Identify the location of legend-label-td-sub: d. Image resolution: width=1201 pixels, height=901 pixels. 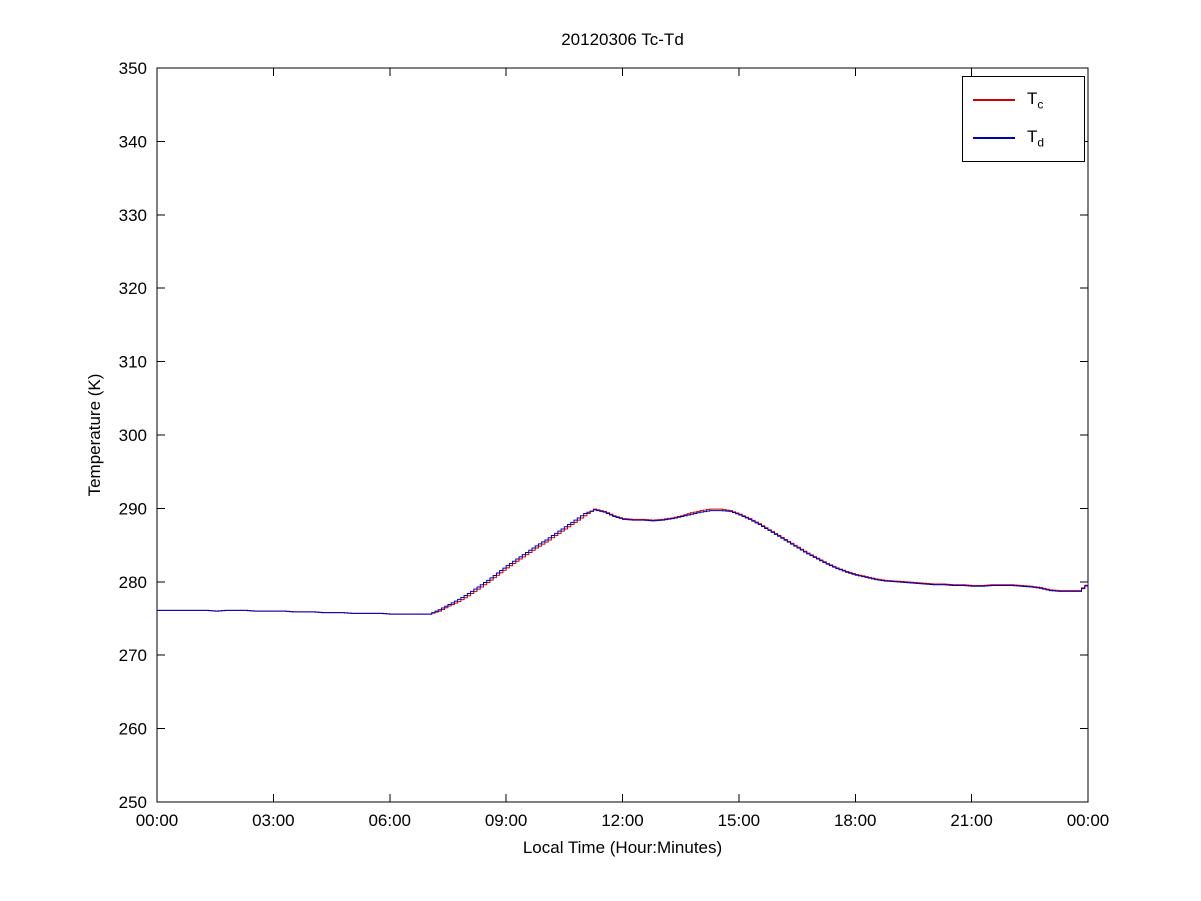
(1041, 142).